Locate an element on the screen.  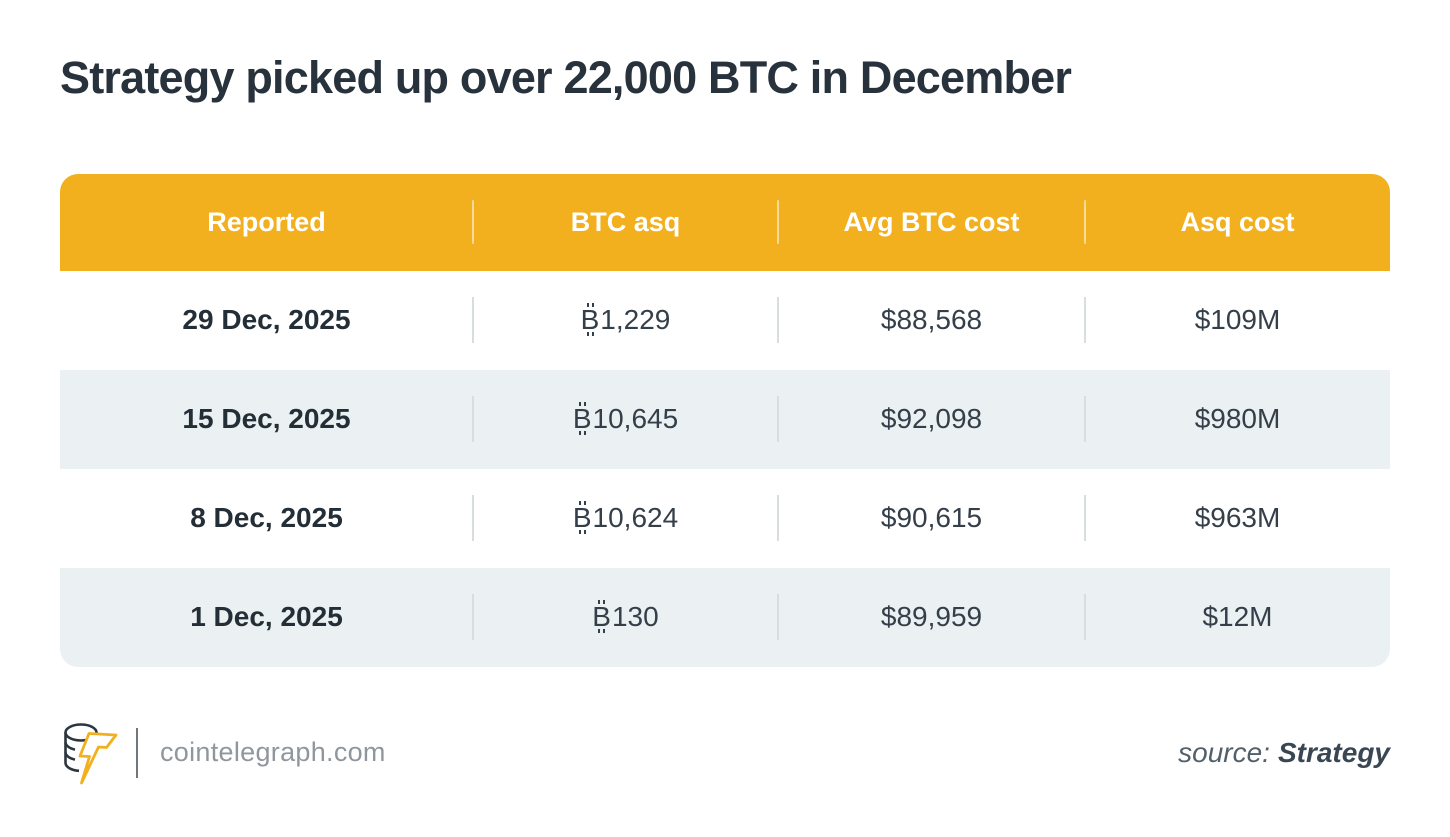
table-header-row: Reported BTC asq Avg BTC cost Asq cost is located at coordinates (725, 222).